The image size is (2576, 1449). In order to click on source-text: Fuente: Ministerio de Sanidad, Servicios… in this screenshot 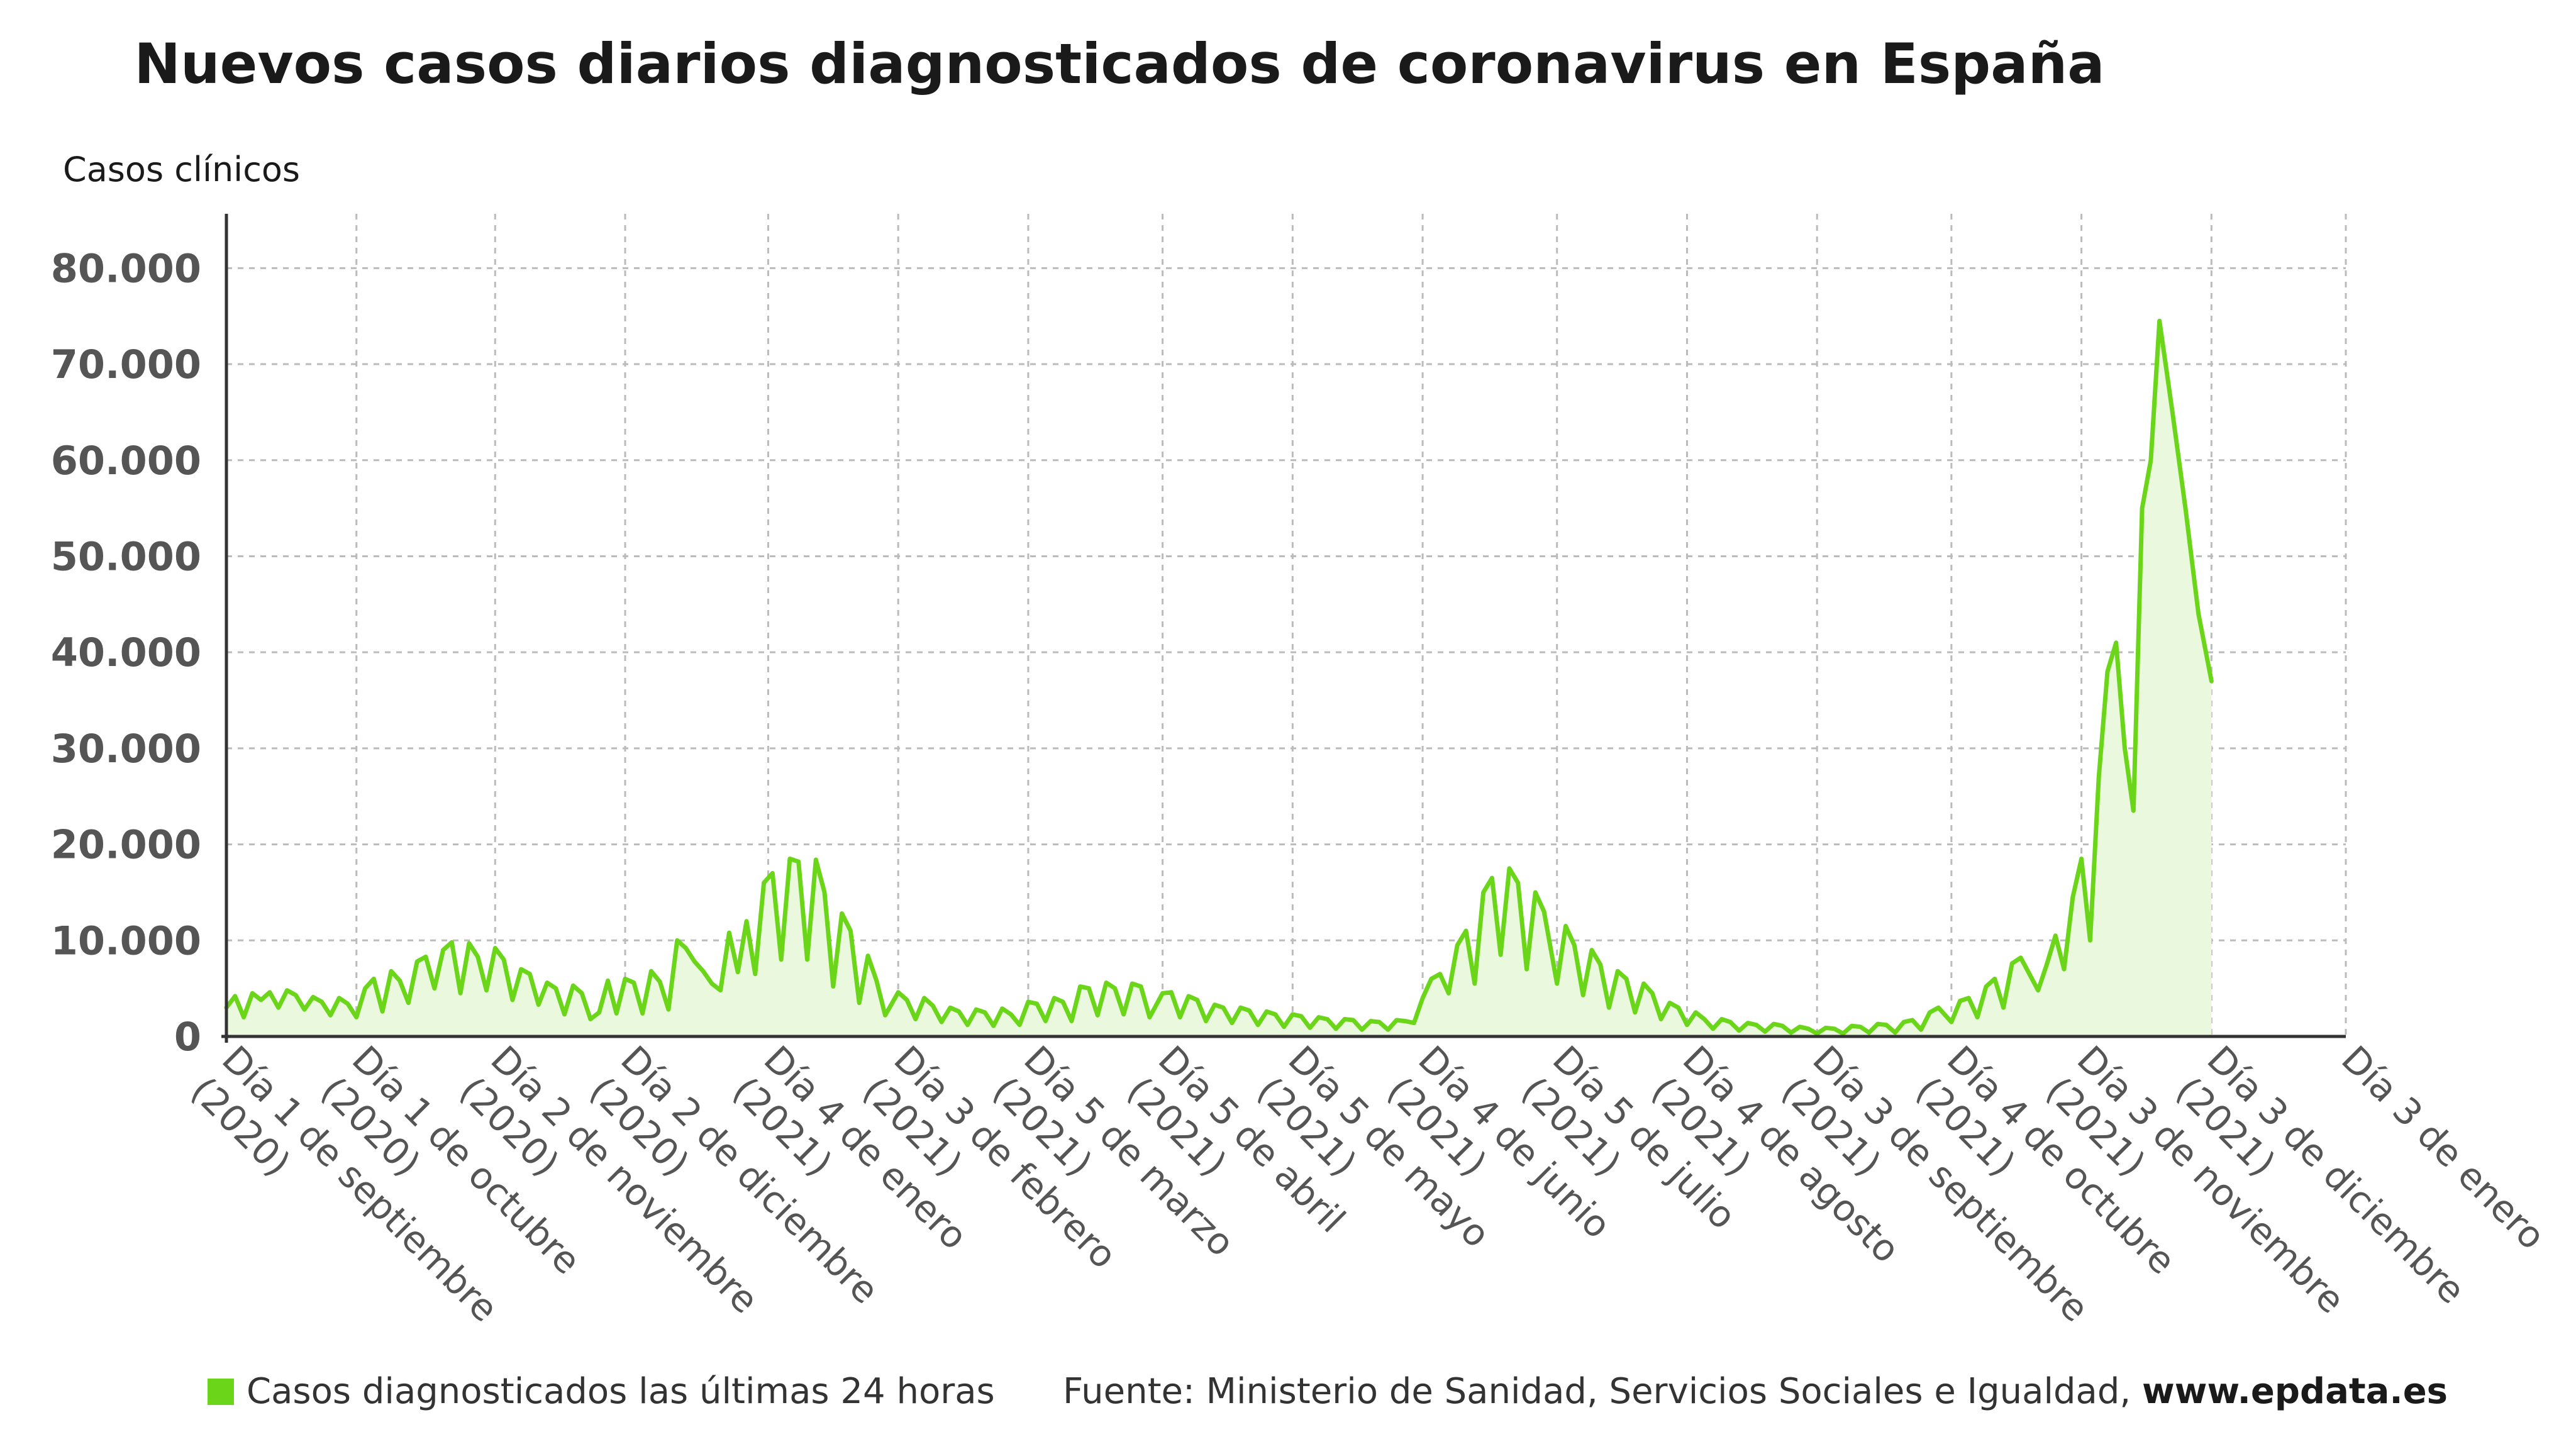, I will do `click(1597, 1391)`.